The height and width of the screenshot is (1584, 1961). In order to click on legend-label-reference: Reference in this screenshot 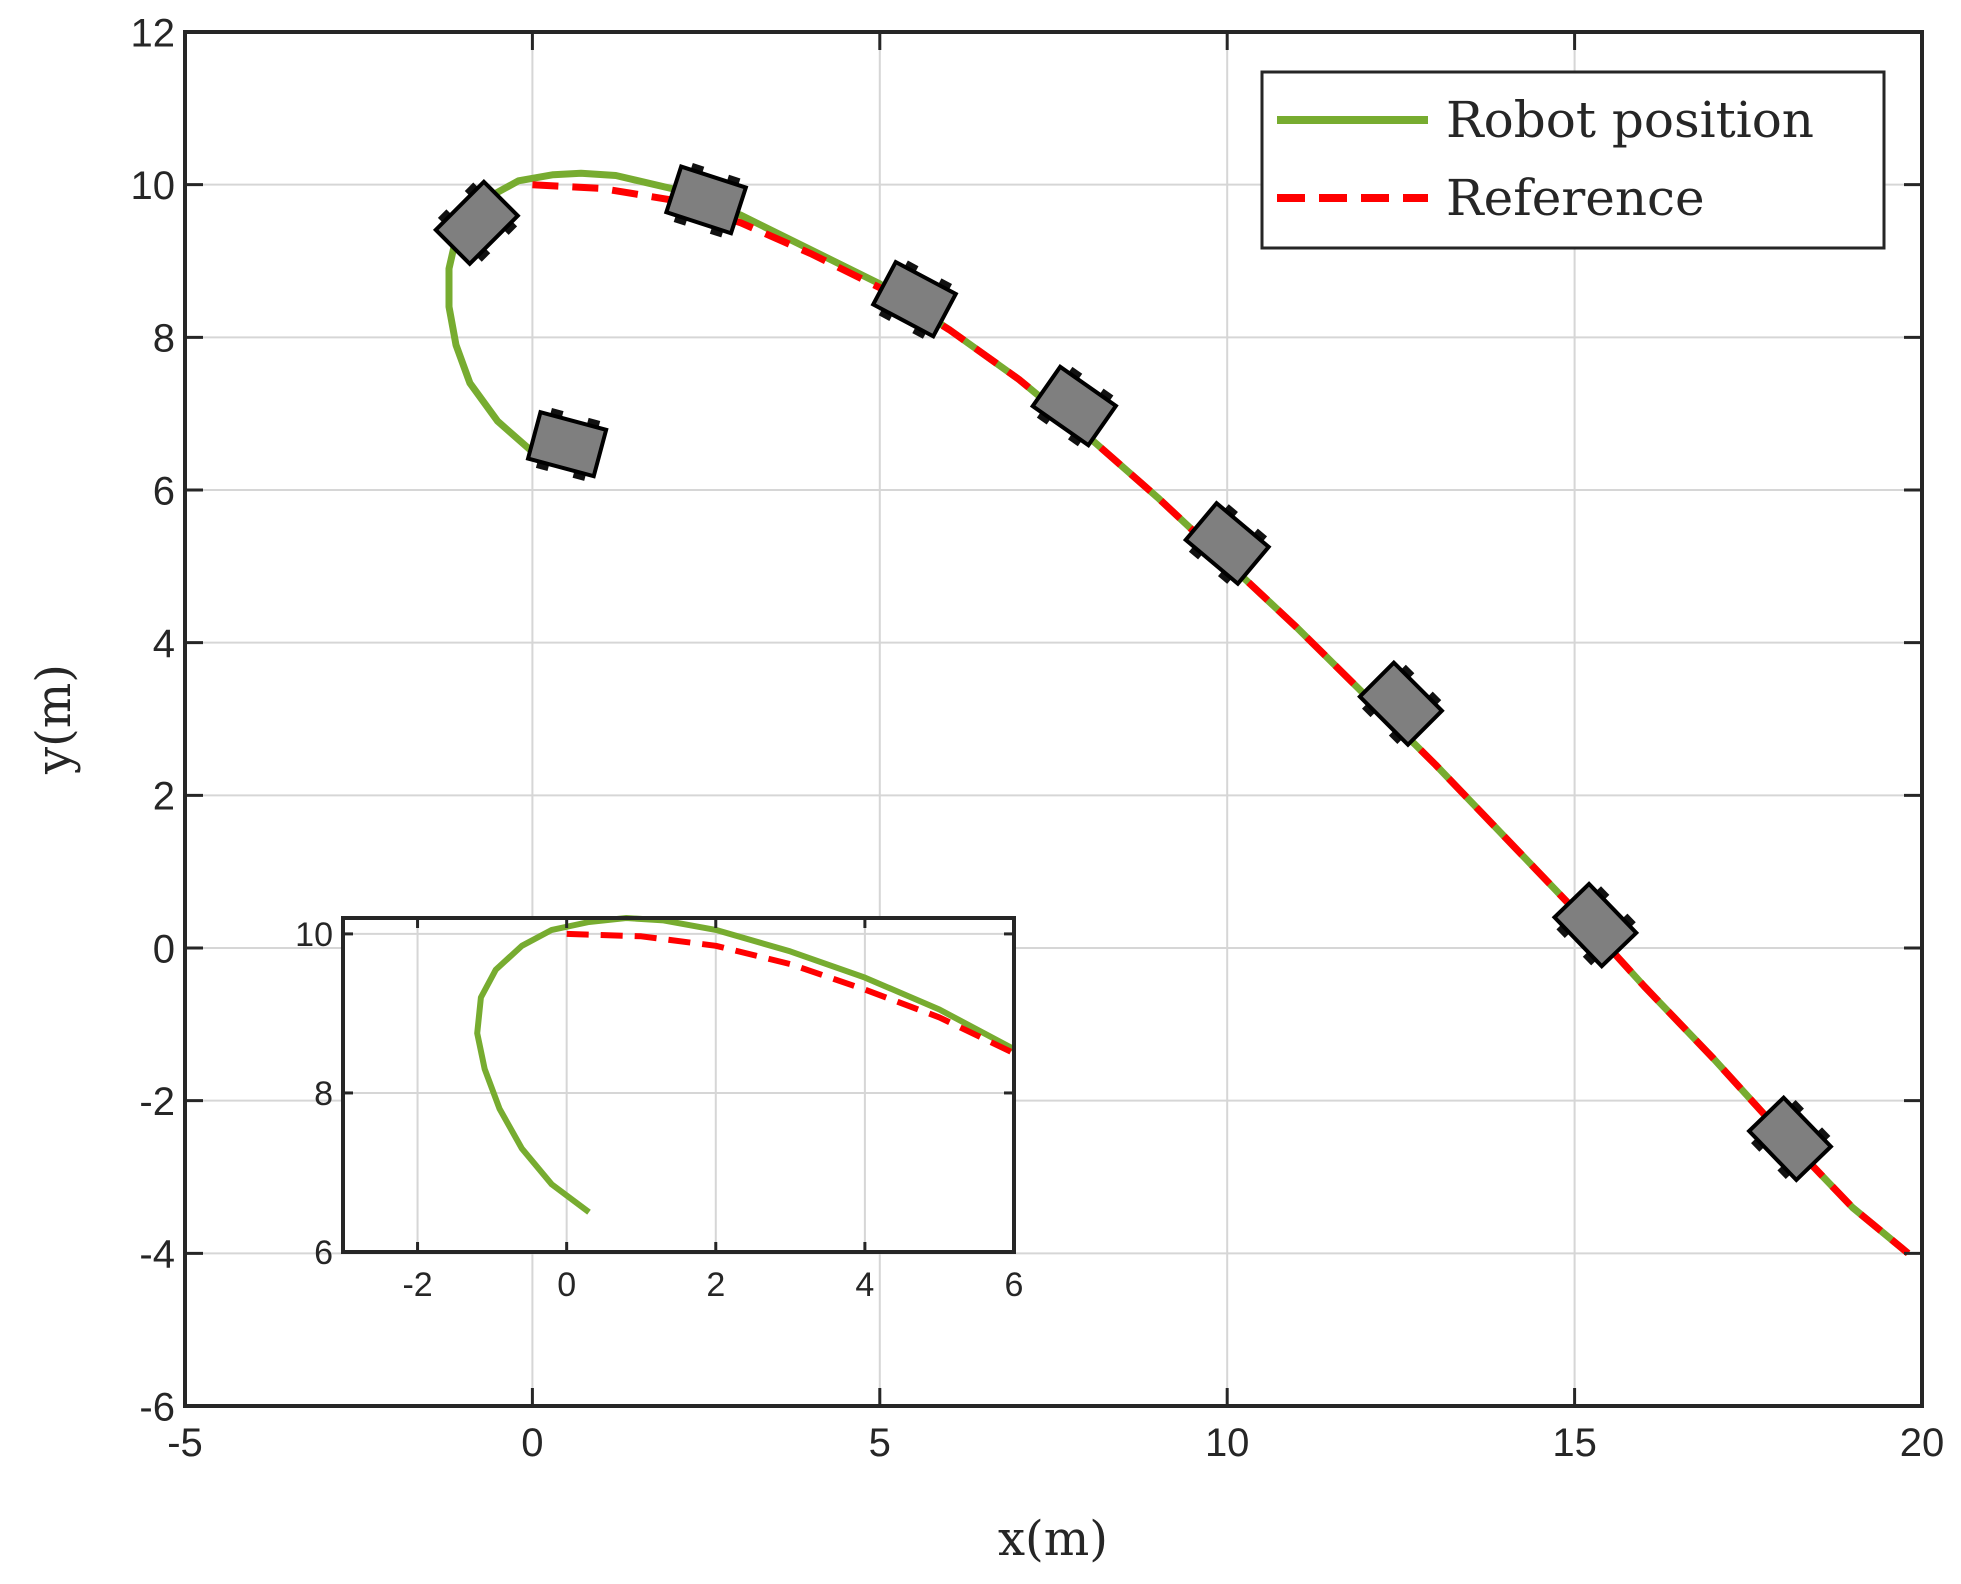, I will do `click(1575, 198)`.